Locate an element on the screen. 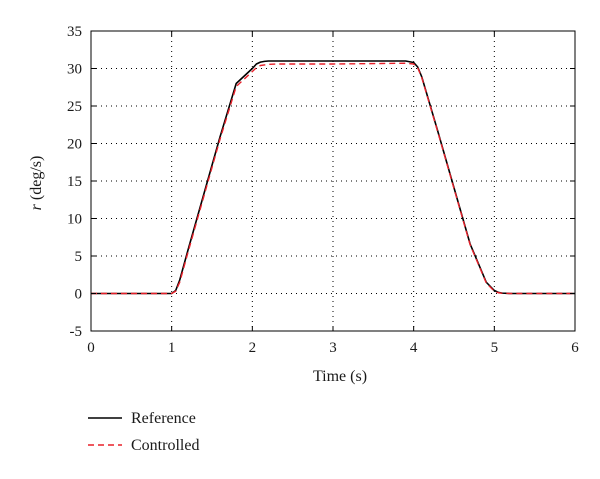  x-tick-label: 0 is located at coordinates (91, 348).